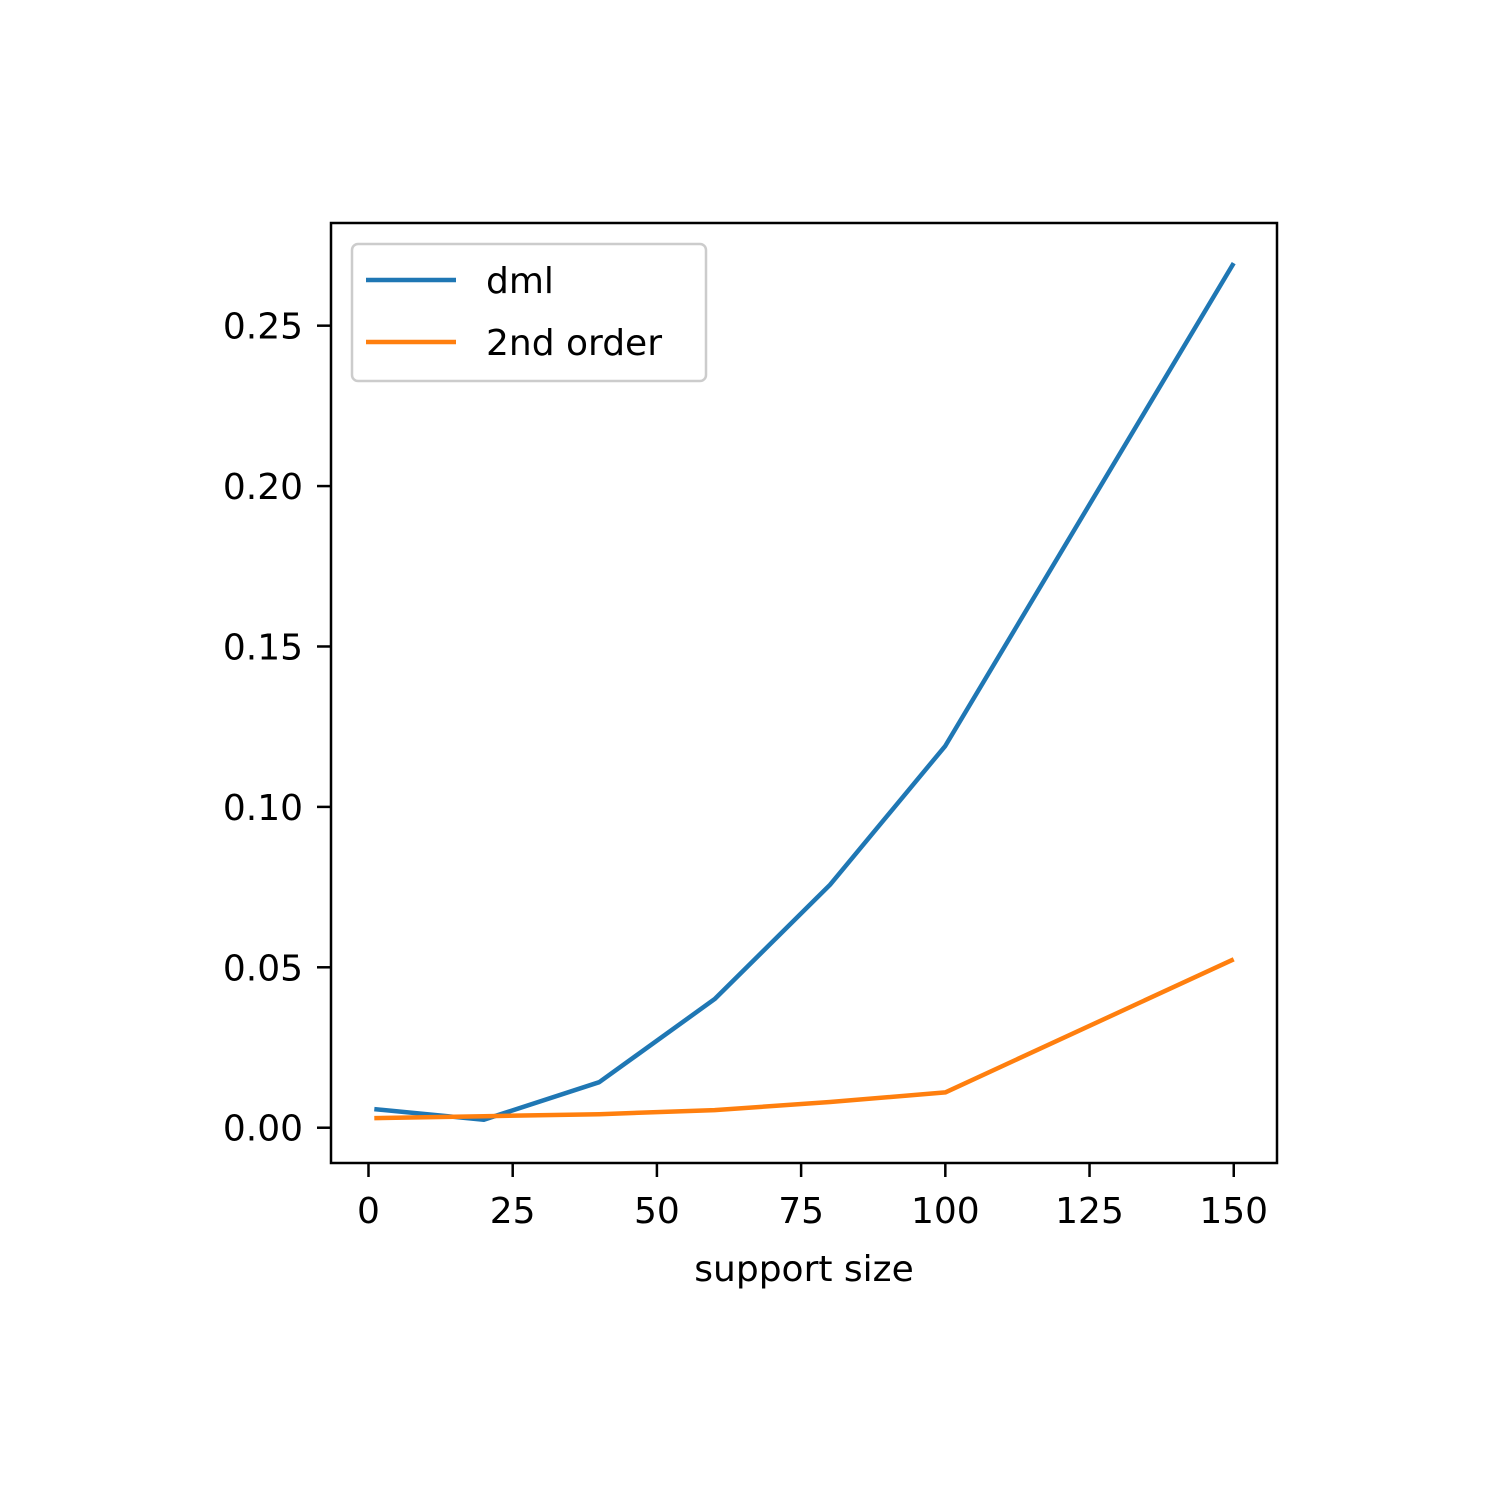  Describe the element at coordinates (803, 1269) in the screenshot. I see `x-axis-label: support size` at that location.